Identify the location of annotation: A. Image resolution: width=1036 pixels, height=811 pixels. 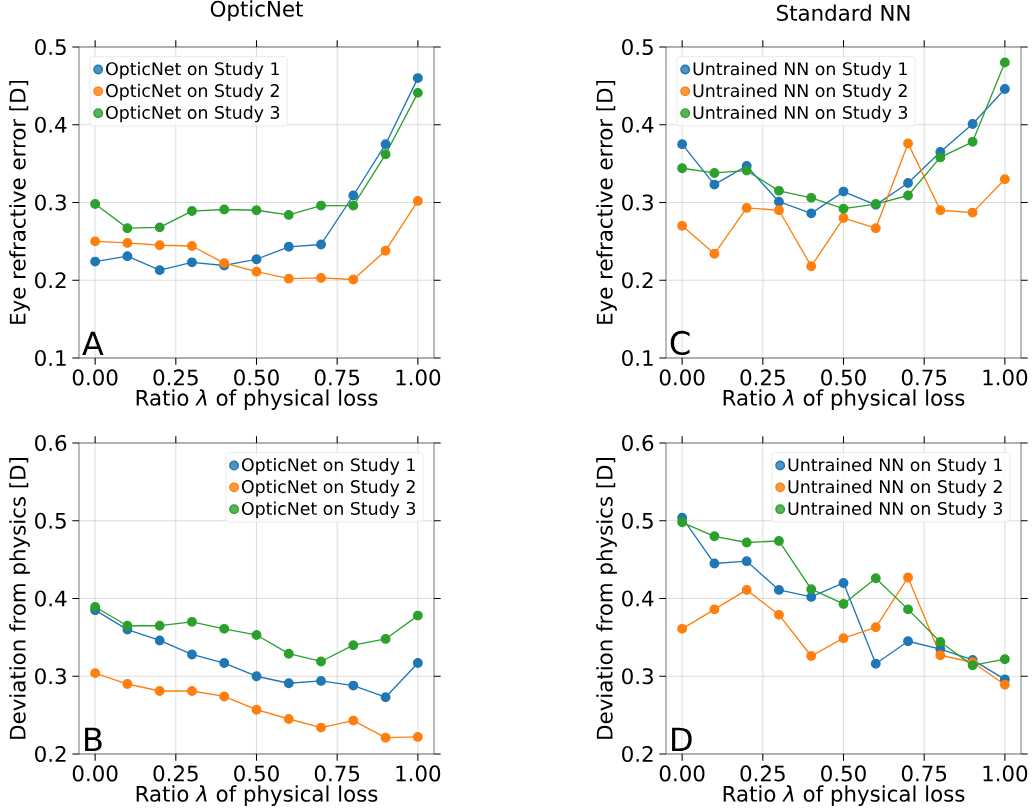
(93, 343).